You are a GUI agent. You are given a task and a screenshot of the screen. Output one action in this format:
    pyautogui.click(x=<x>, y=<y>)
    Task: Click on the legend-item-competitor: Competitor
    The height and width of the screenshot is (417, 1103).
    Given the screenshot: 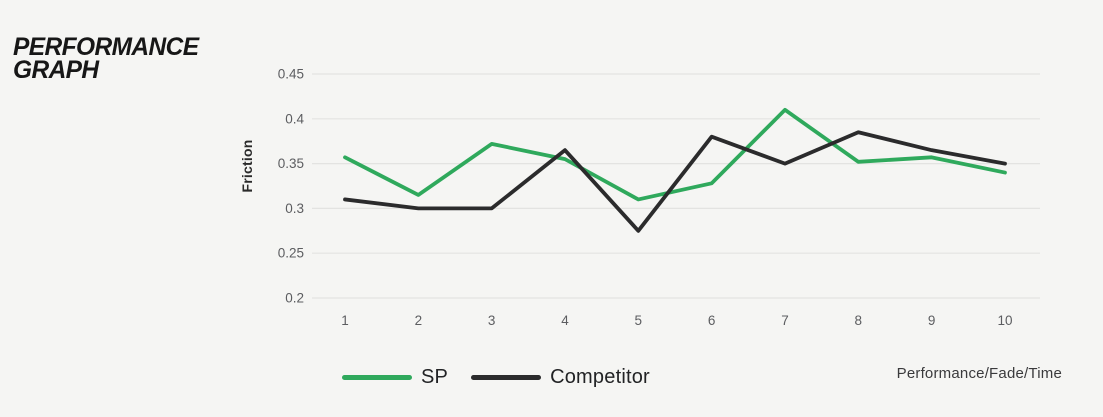 What is the action you would take?
    pyautogui.click(x=560, y=377)
    